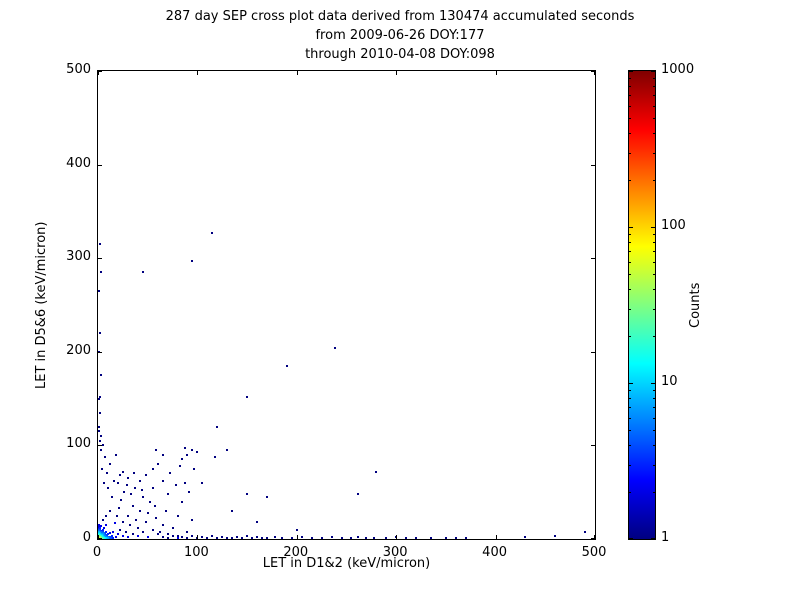 This screenshot has width=800, height=600. Describe the element at coordinates (78, 350) in the screenshot. I see `y-tick-label: 200` at that location.